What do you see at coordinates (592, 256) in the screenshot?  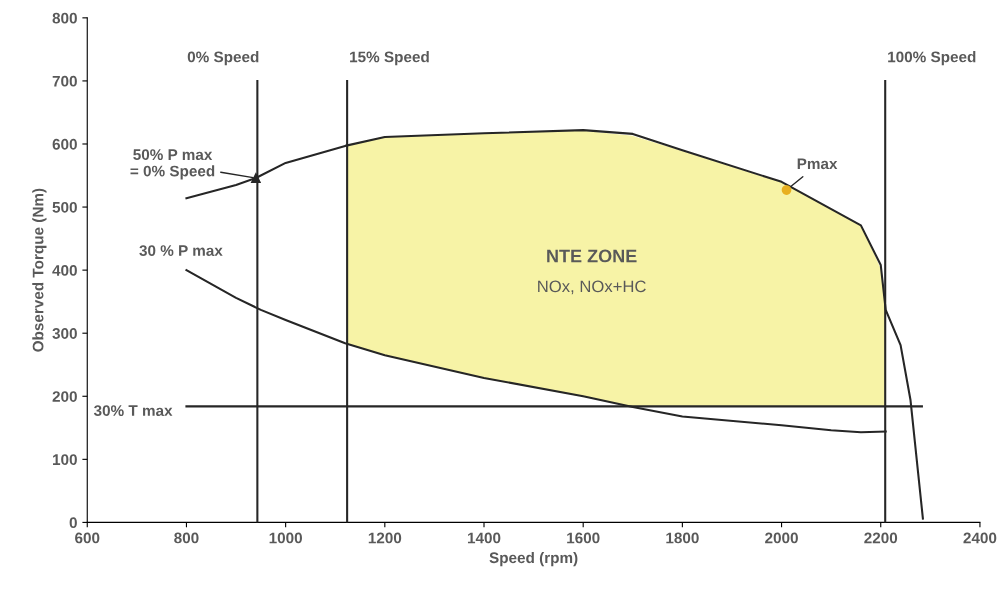 I see `annotation: NTE ZONE` at bounding box center [592, 256].